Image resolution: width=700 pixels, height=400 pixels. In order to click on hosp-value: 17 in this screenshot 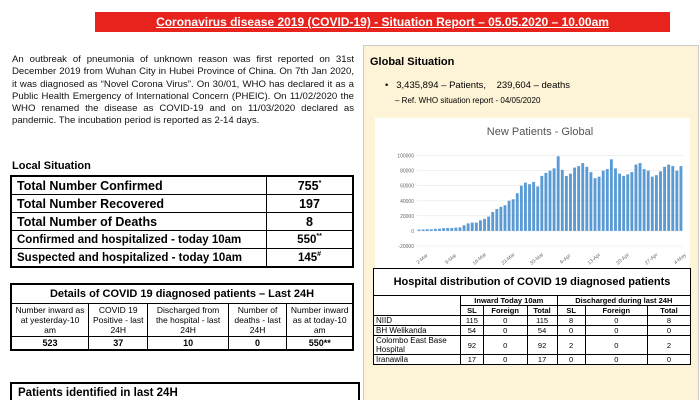, I will do `click(472, 359)`.